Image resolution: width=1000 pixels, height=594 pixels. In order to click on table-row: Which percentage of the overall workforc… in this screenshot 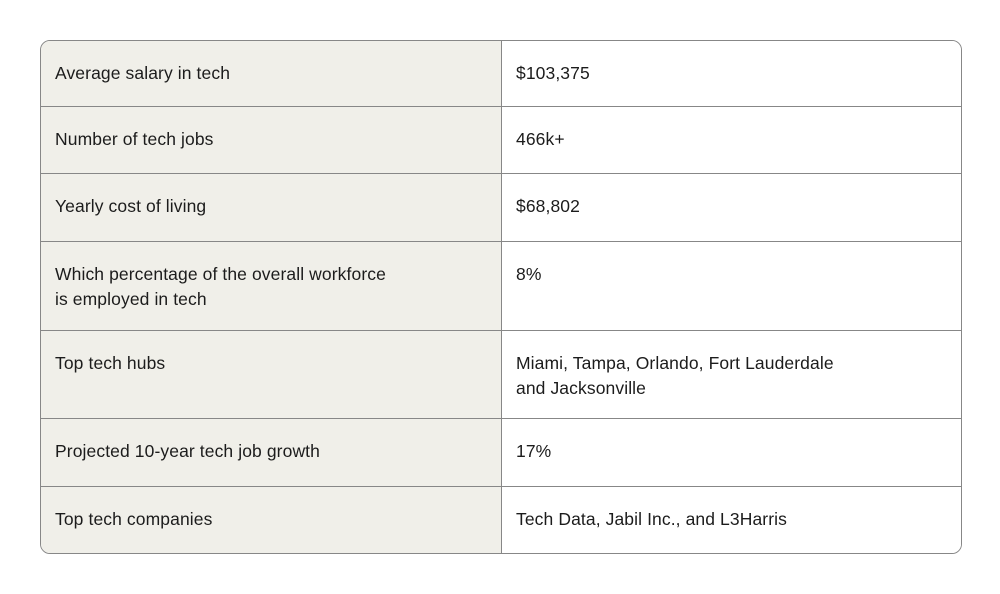, I will do `click(501, 286)`.